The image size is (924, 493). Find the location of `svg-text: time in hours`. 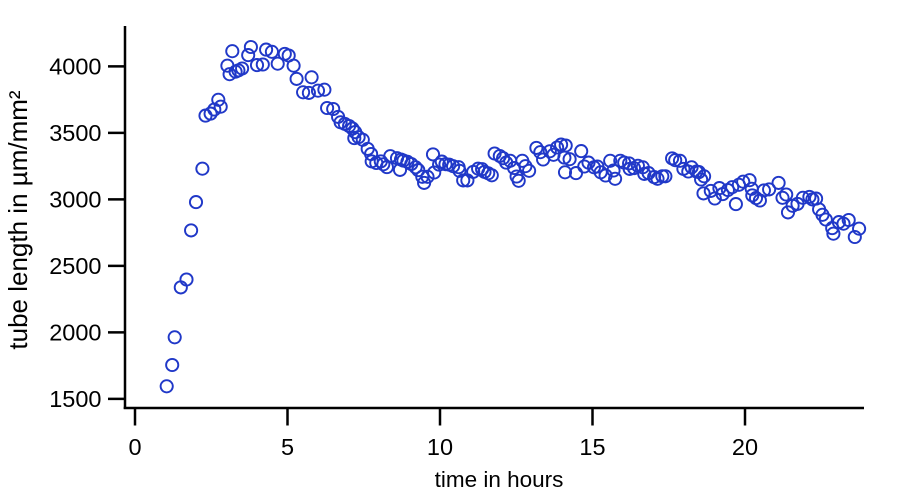

svg-text: time in hours is located at coordinates (499, 479).